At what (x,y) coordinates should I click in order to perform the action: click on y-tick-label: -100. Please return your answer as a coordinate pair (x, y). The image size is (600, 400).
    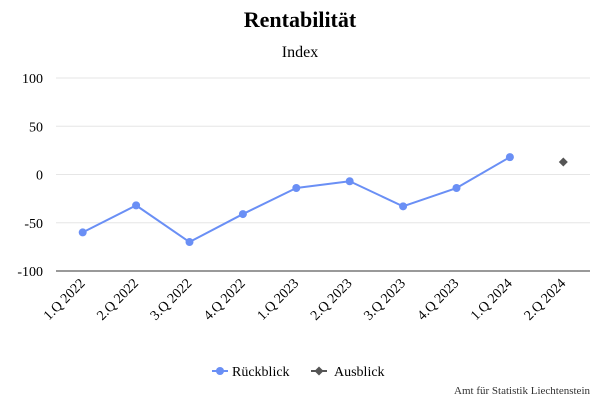
    Looking at the image, I should click on (30, 272).